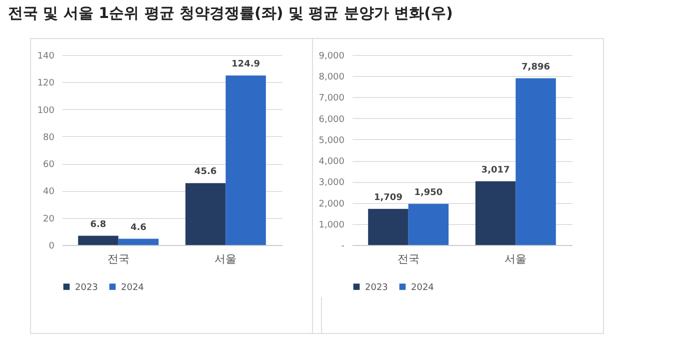  What do you see at coordinates (331, 119) in the screenshot?
I see `y-tick-label: 6,000` at bounding box center [331, 119].